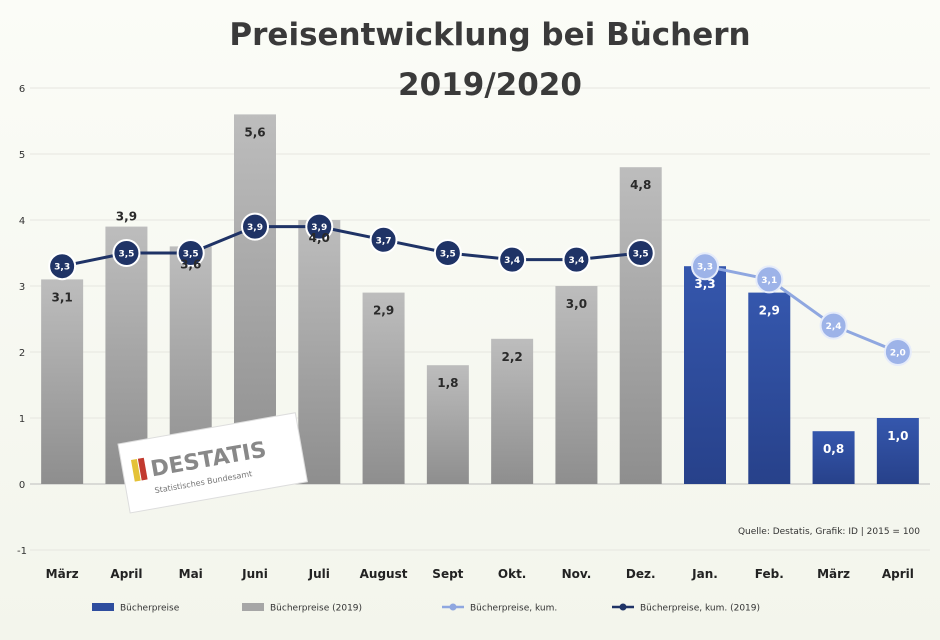 The image size is (940, 640). I want to click on marker-value-label: 3,7, so click(384, 241).